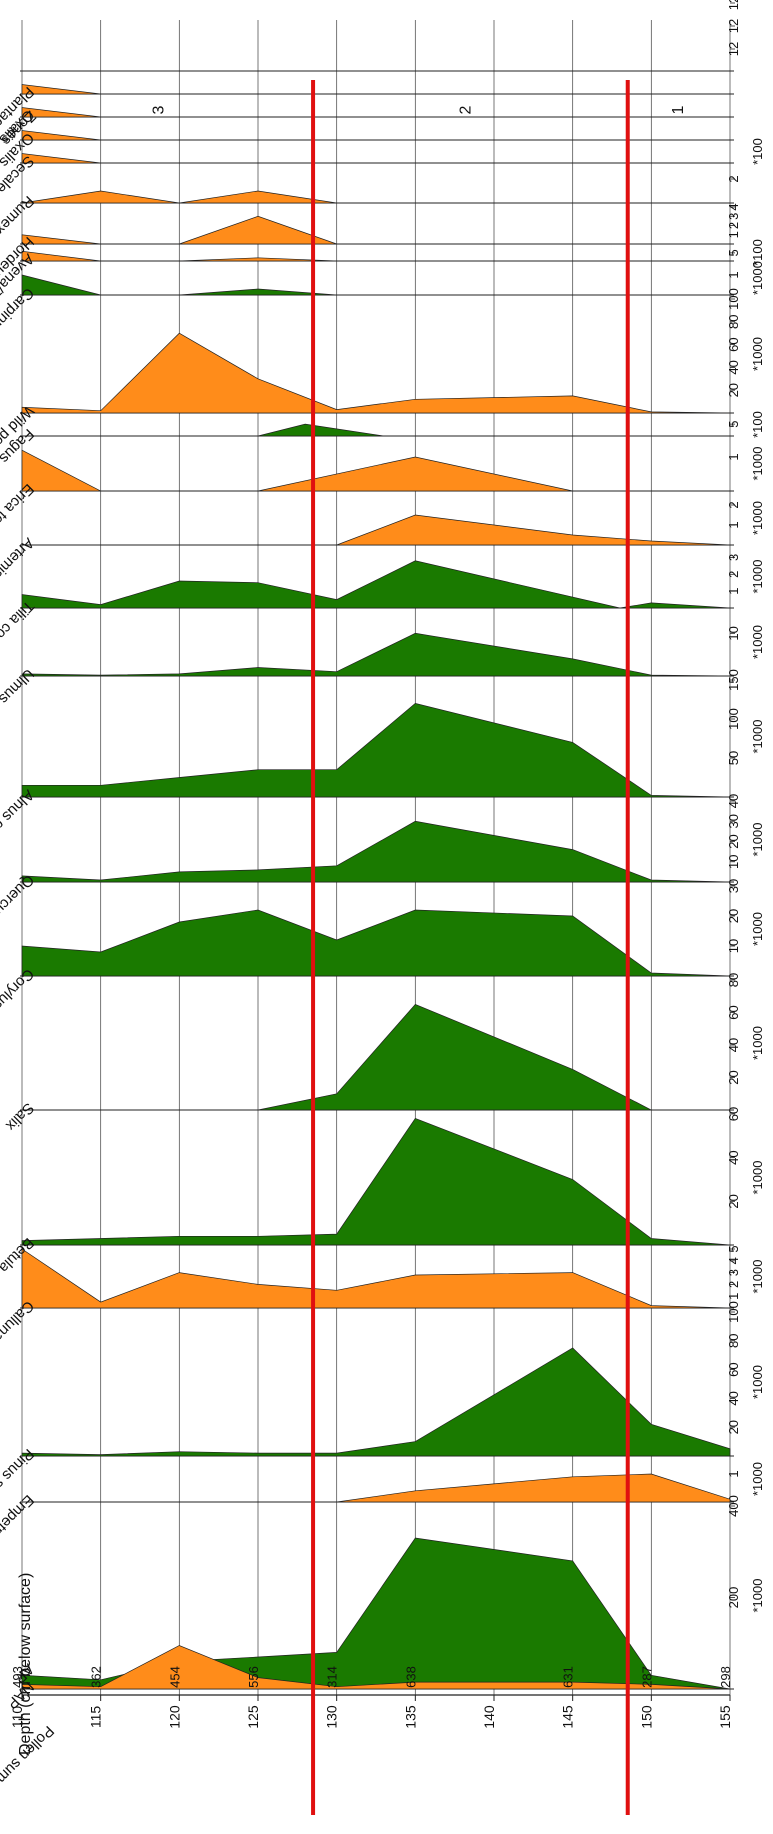 The height and width of the screenshot is (1834, 773). Describe the element at coordinates (733, 862) in the screenshot. I see `value-tick-label: 10` at that location.